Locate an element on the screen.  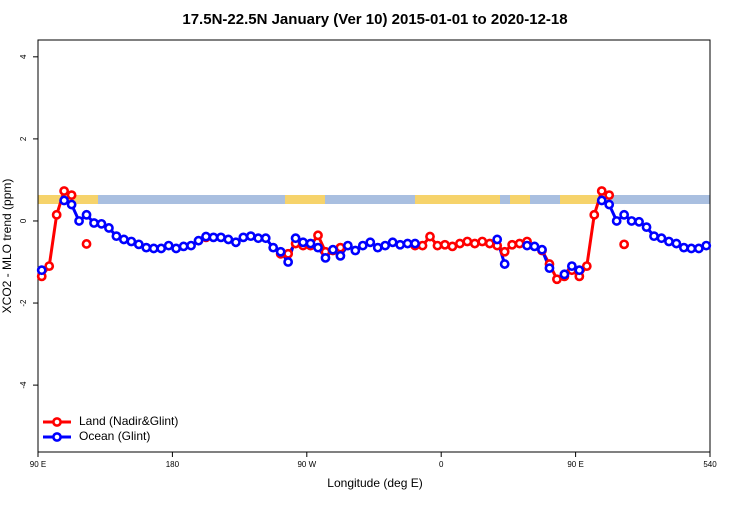
y-tick-label: 2 is located at coordinates (23, 138).